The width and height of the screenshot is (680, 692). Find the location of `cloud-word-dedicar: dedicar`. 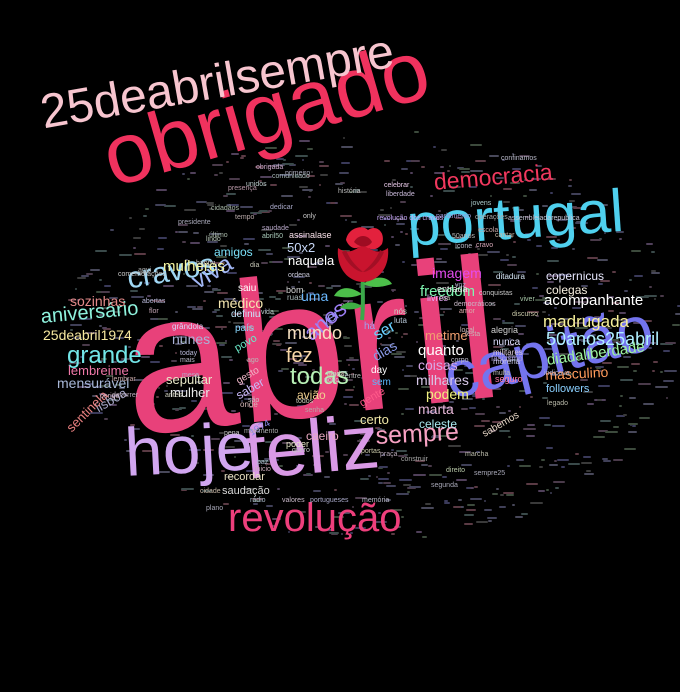

cloud-word-dedicar: dedicar is located at coordinates (281, 207).